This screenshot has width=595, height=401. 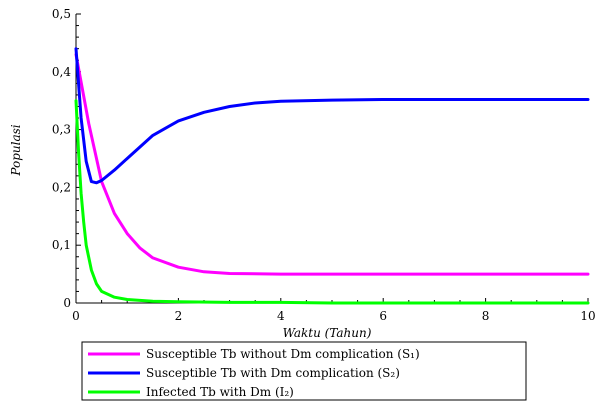 What do you see at coordinates (76, 316) in the screenshot?
I see `x-tick-label: 0` at bounding box center [76, 316].